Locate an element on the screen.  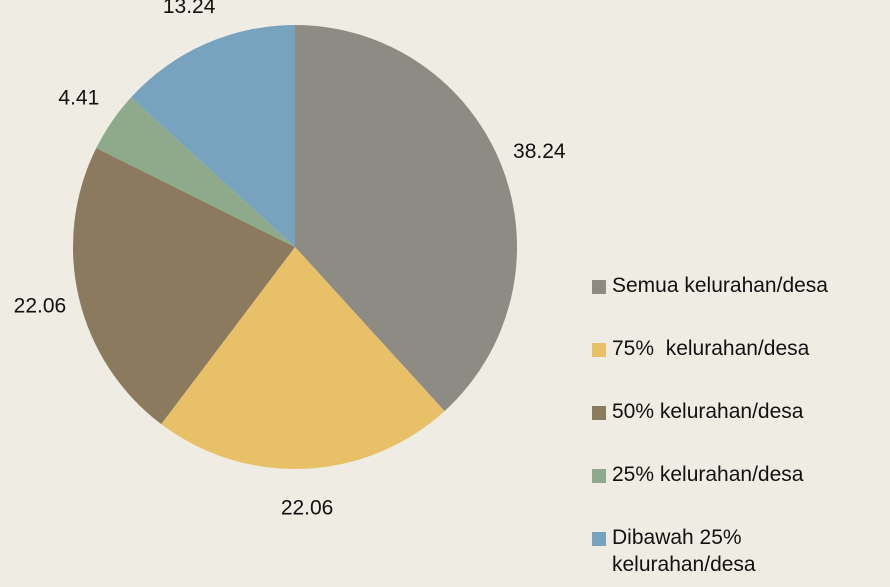
legend-label: 75% kelurahan/desa is located at coordinates (711, 348).